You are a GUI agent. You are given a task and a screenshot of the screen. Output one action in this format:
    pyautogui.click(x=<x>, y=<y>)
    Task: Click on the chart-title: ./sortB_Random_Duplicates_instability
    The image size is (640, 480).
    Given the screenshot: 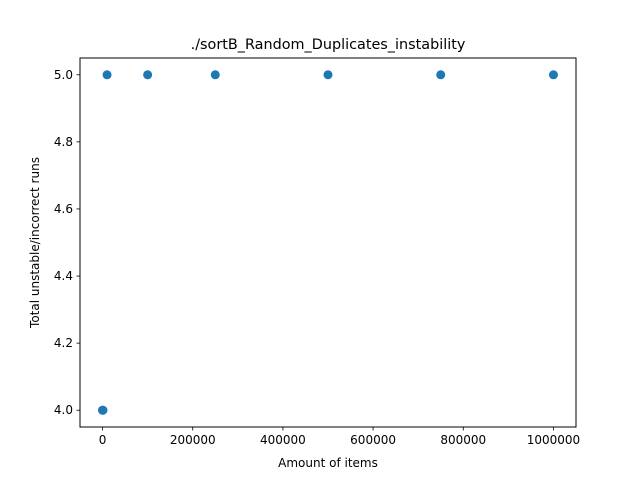 What is the action you would take?
    pyautogui.click(x=328, y=45)
    